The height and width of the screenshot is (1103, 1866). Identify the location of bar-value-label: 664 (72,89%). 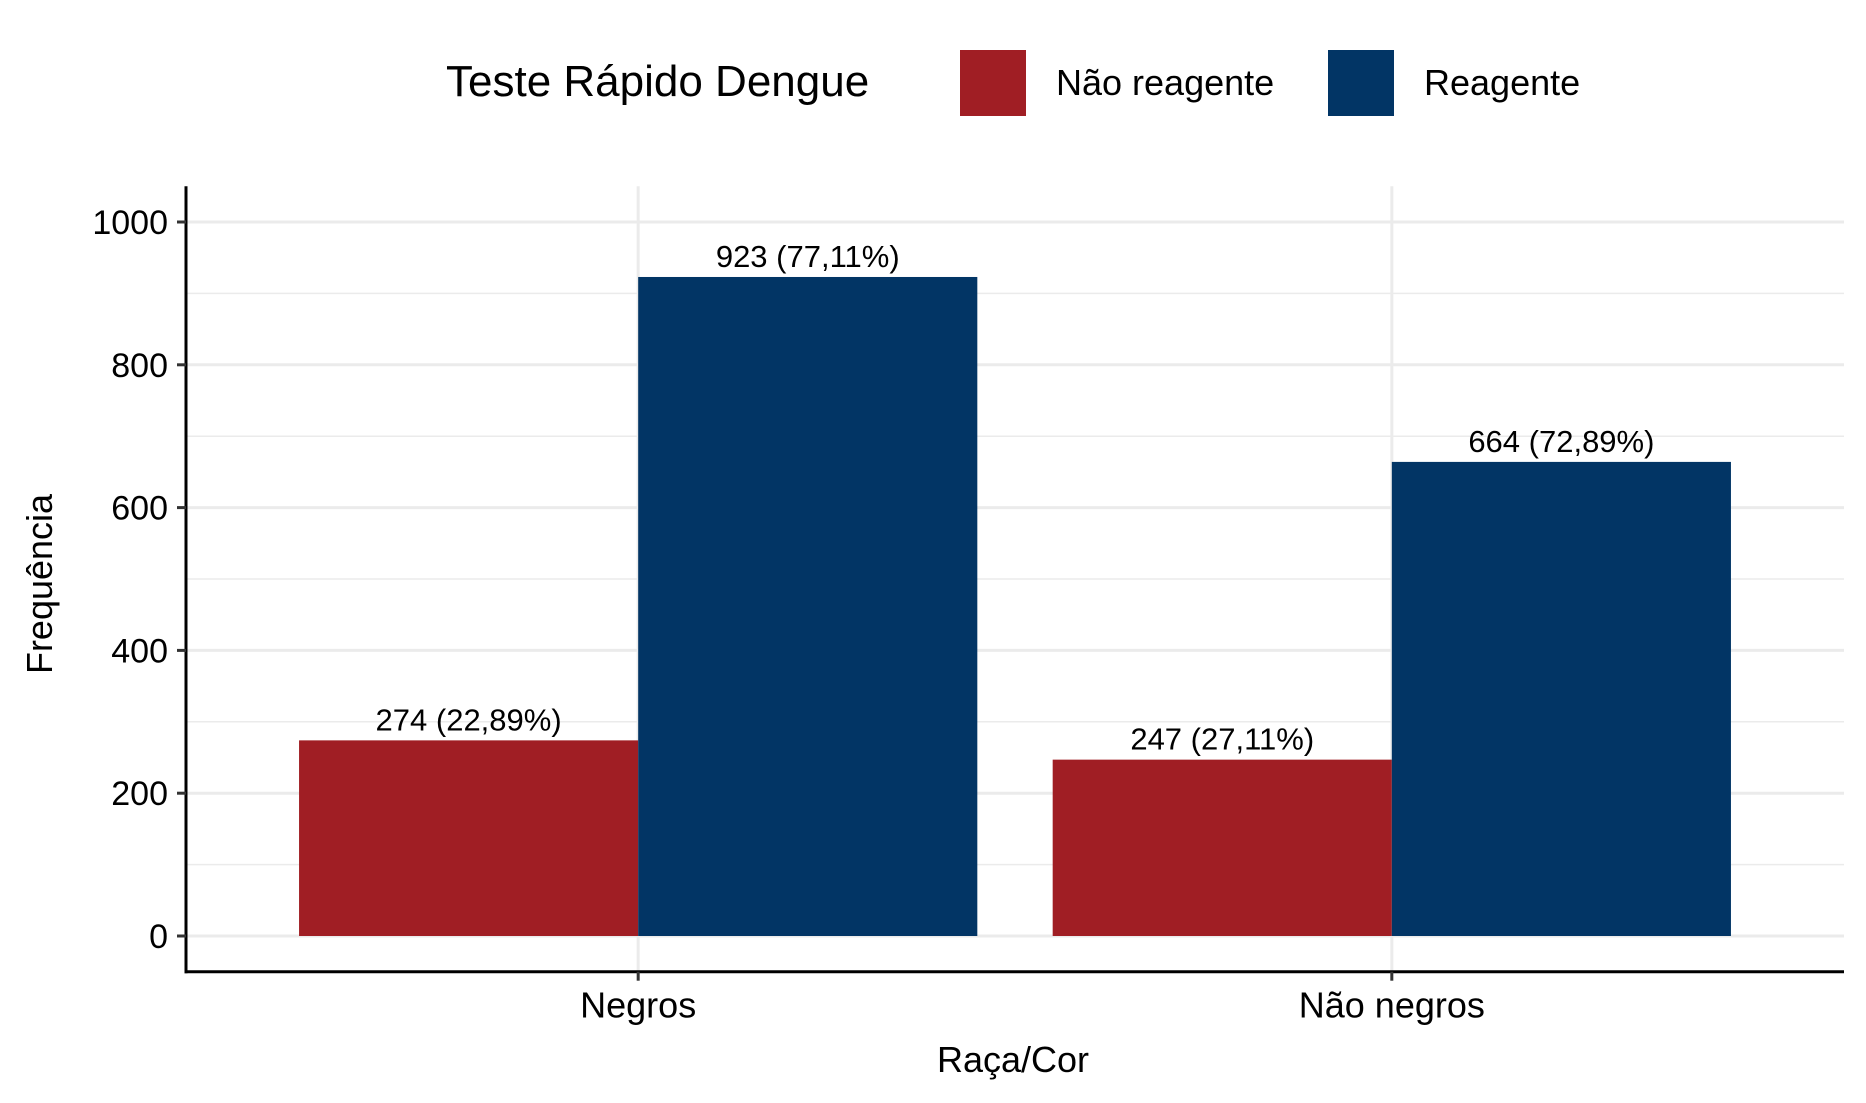
(1561, 441).